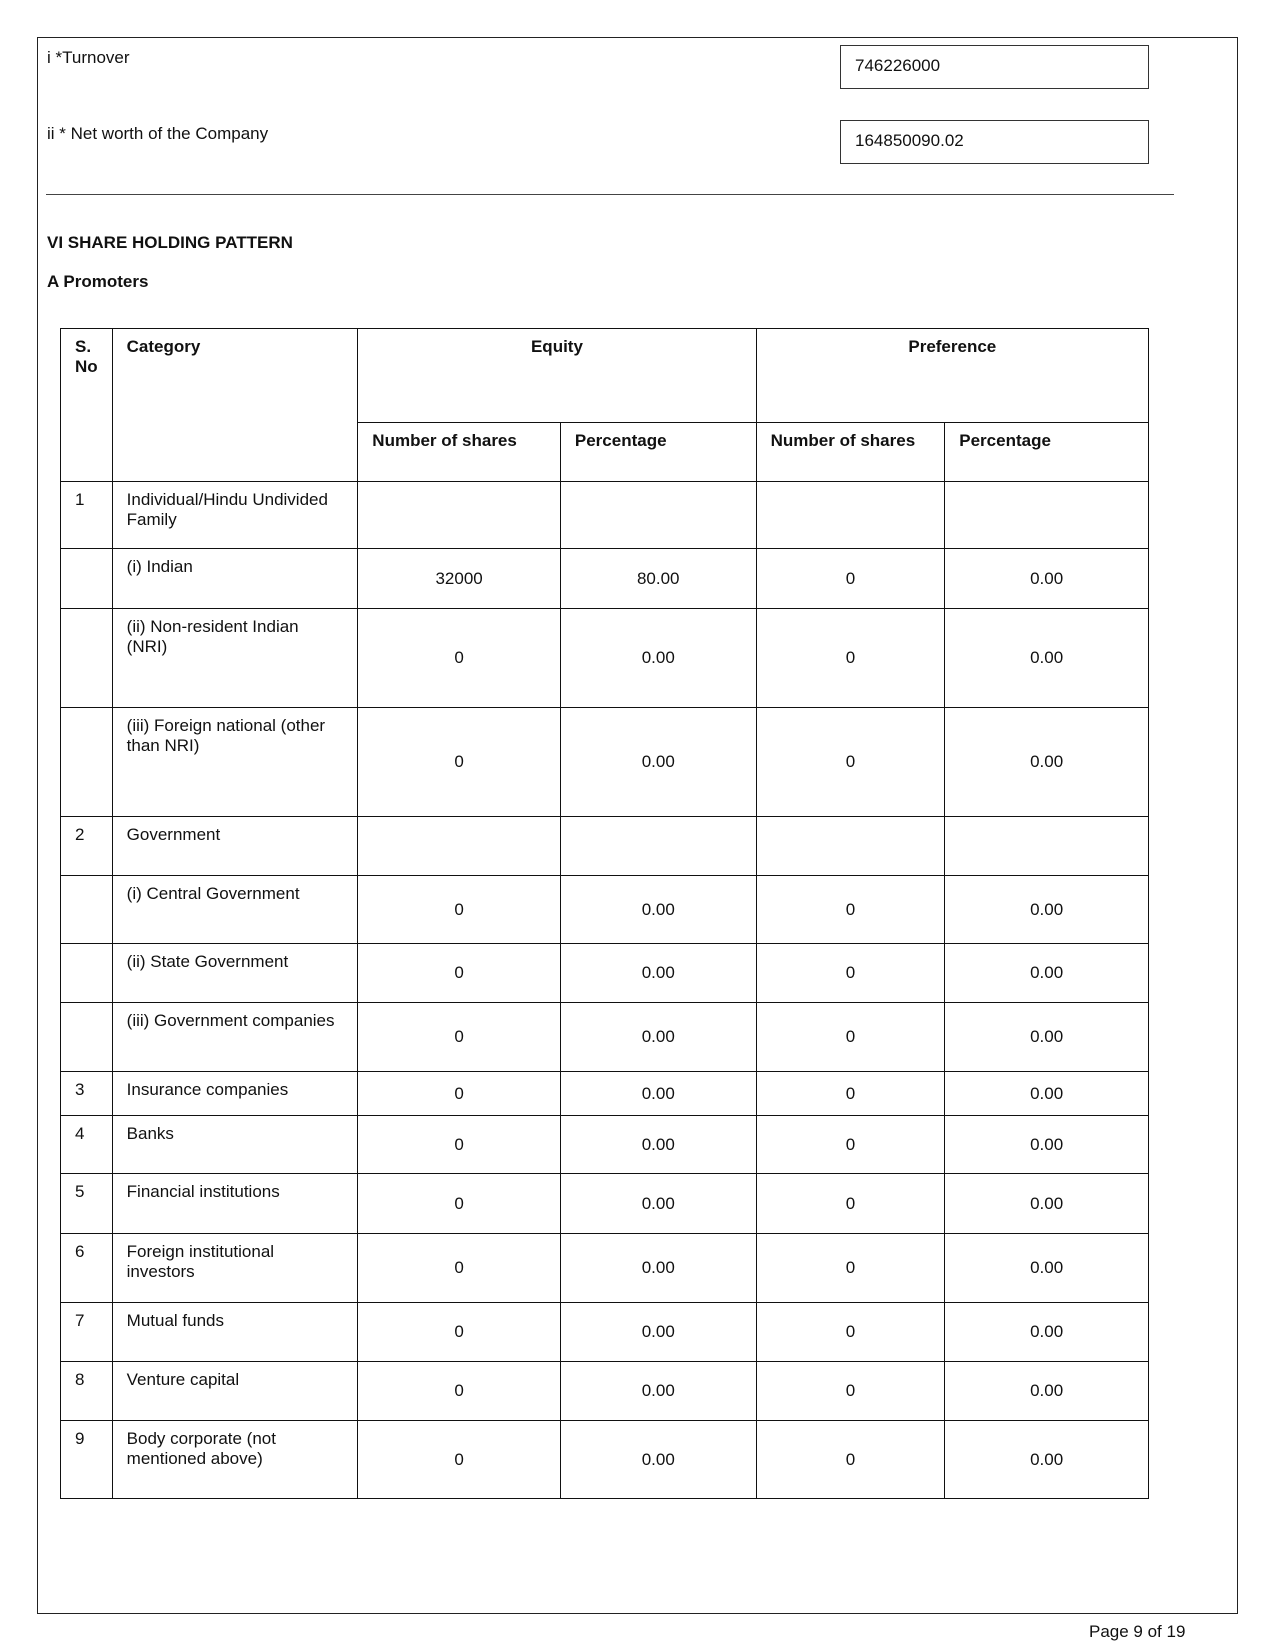 The image size is (1275, 1650). I want to click on table-row: (iii) Government companies 0 0.00 0 0.00, so click(604, 1037).